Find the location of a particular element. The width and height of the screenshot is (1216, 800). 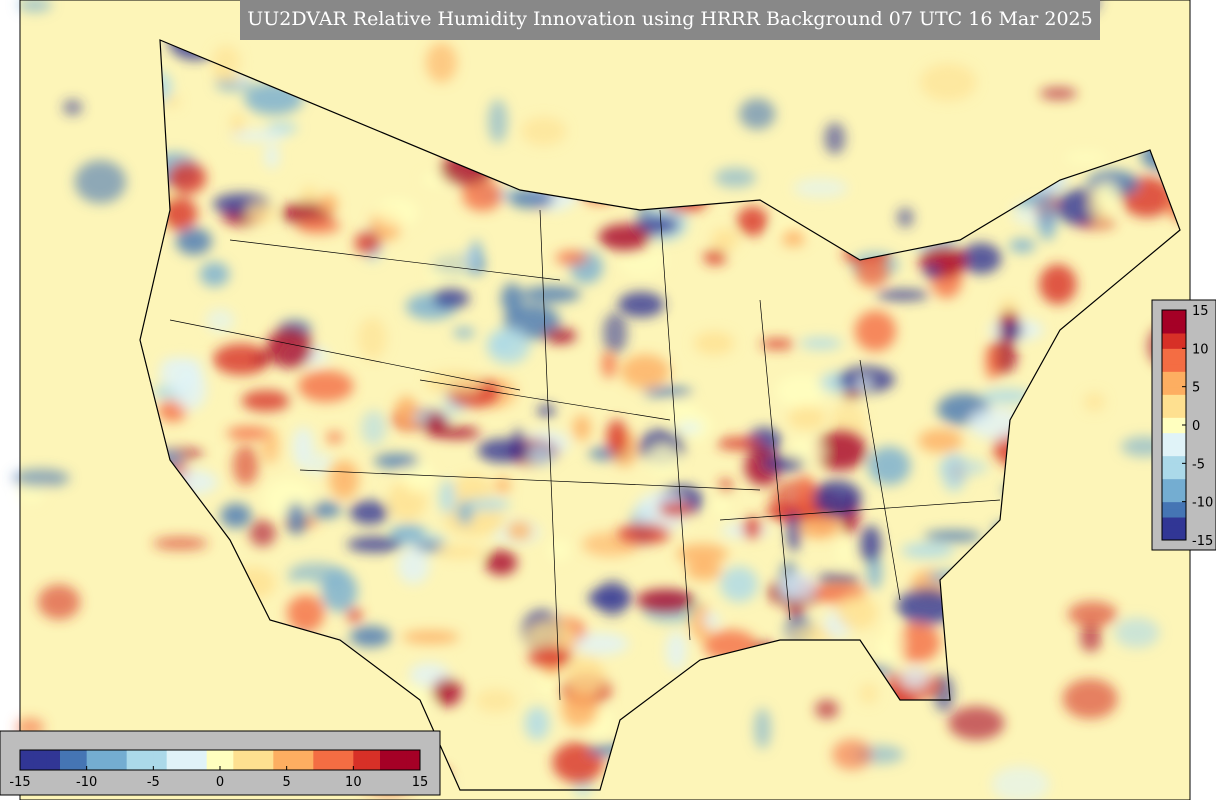

vertical-colorbar: -15 -10 -5 0 5 10 15 is located at coordinates (1187, 426).